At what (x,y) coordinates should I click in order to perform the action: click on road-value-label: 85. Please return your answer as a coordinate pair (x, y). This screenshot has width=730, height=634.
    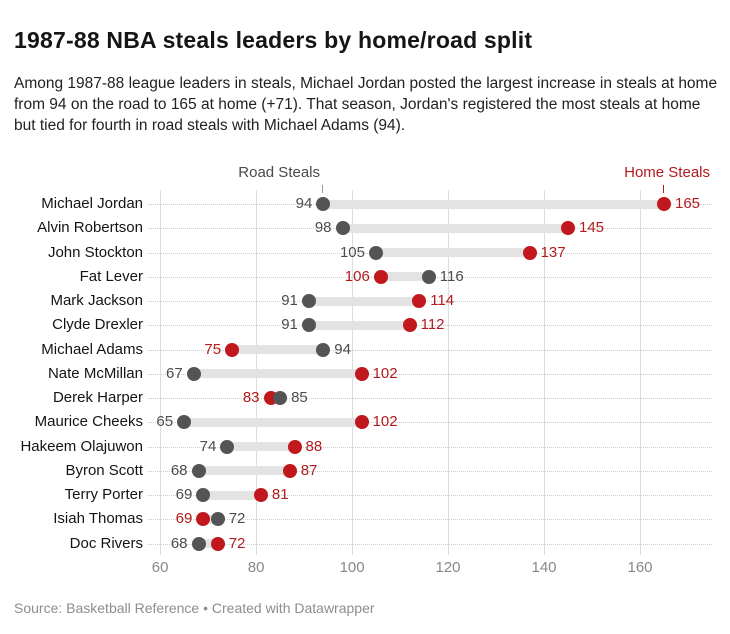
    Looking at the image, I should click on (299, 397).